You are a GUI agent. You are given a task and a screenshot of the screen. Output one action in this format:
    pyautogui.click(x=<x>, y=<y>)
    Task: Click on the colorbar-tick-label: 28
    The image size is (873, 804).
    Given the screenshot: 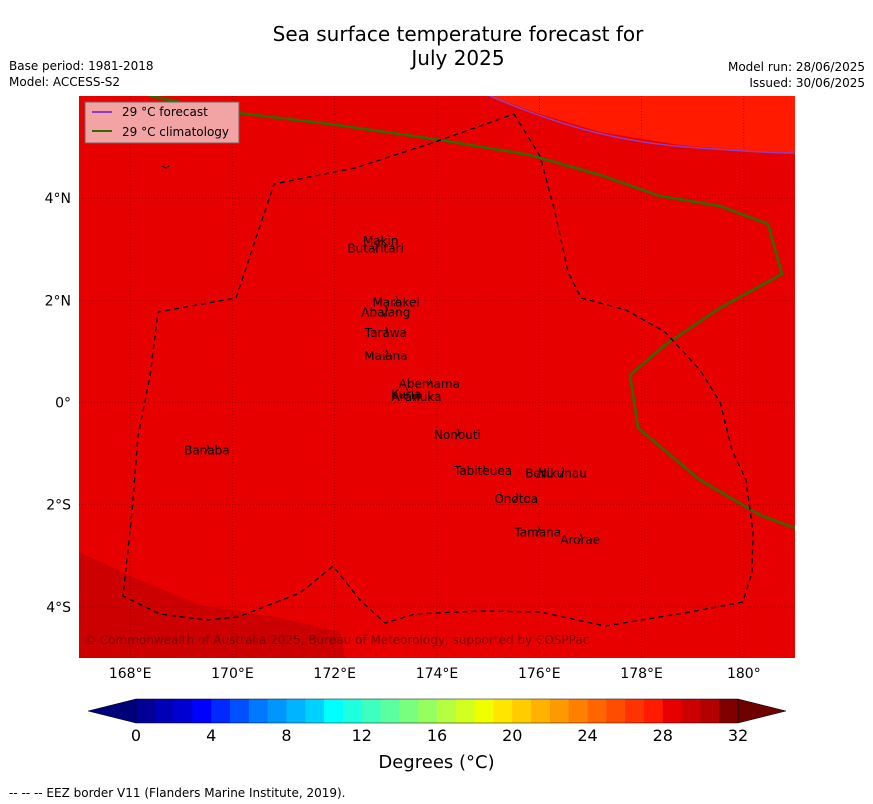 What is the action you would take?
    pyautogui.click(x=663, y=735)
    